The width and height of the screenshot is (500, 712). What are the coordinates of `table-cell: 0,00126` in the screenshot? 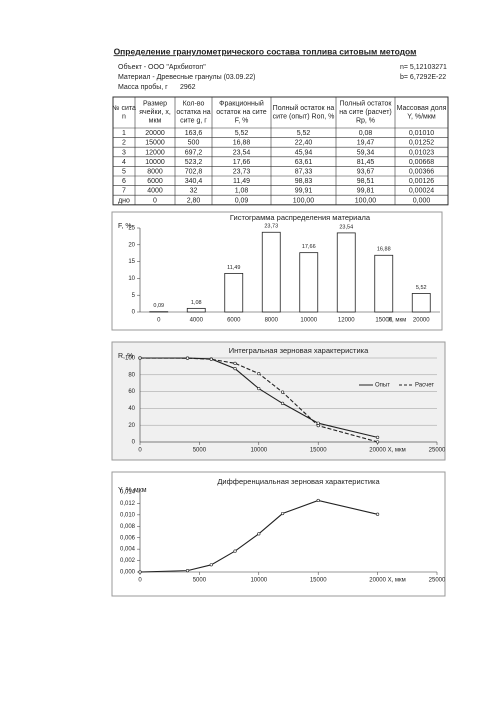 It's located at (421, 181).